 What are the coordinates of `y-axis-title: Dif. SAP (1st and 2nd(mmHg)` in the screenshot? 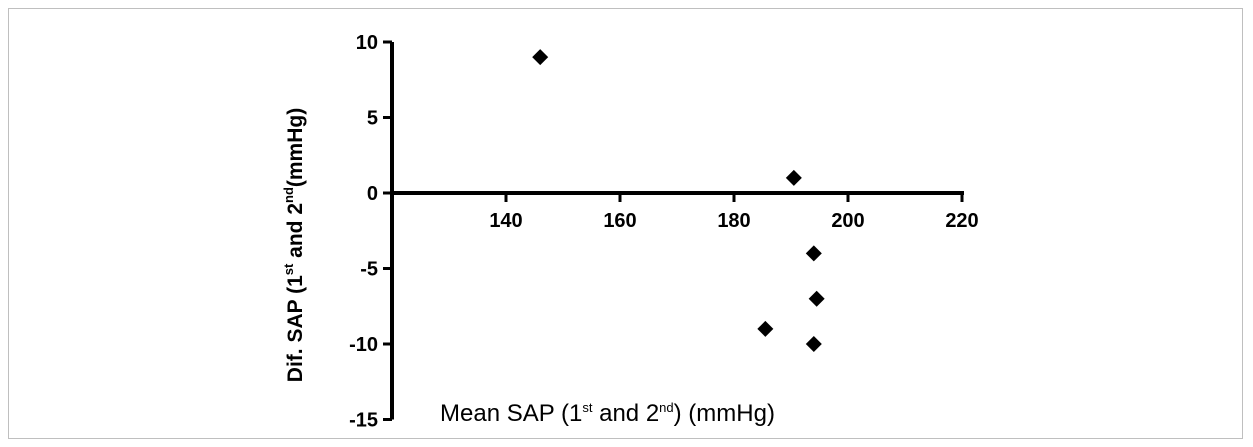 It's located at (294, 245).